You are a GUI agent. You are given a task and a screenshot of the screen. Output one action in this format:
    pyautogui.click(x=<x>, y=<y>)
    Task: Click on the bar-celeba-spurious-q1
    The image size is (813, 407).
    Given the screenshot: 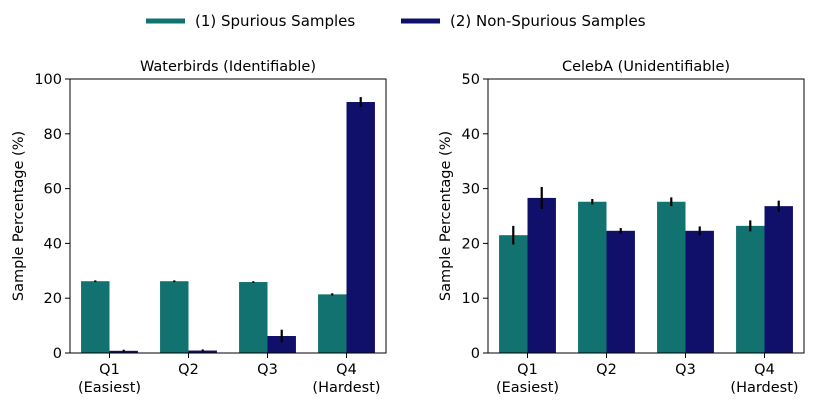 What is the action you would take?
    pyautogui.click(x=513, y=294)
    